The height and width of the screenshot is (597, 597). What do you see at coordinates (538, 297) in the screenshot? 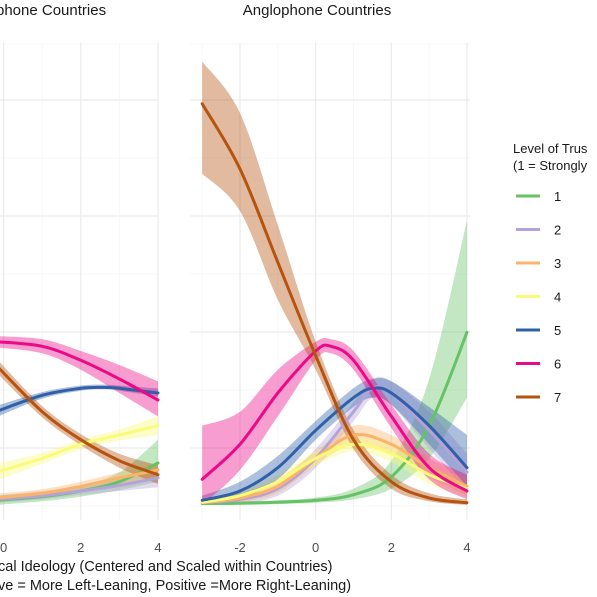
I see `legend-items: 1 2 3 4 5 6 7` at bounding box center [538, 297].